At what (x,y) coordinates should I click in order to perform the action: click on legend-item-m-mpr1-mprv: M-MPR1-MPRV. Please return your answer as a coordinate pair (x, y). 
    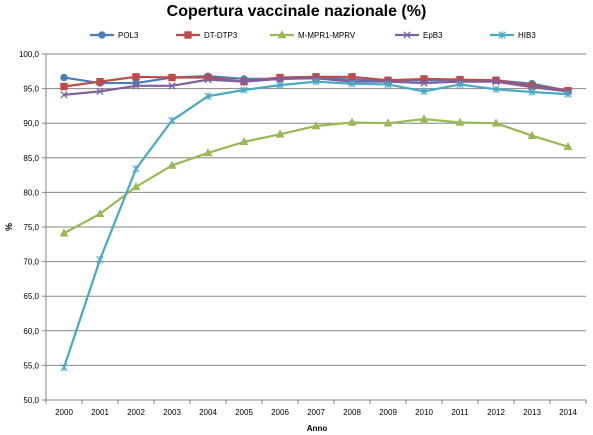
    Looking at the image, I should click on (313, 35).